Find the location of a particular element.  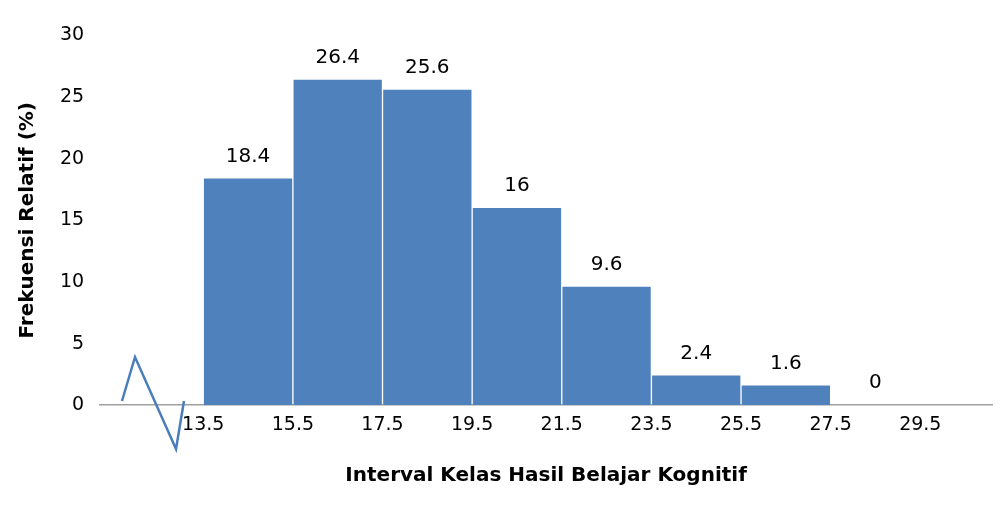

y-tick-label: 15 is located at coordinates (72, 218).